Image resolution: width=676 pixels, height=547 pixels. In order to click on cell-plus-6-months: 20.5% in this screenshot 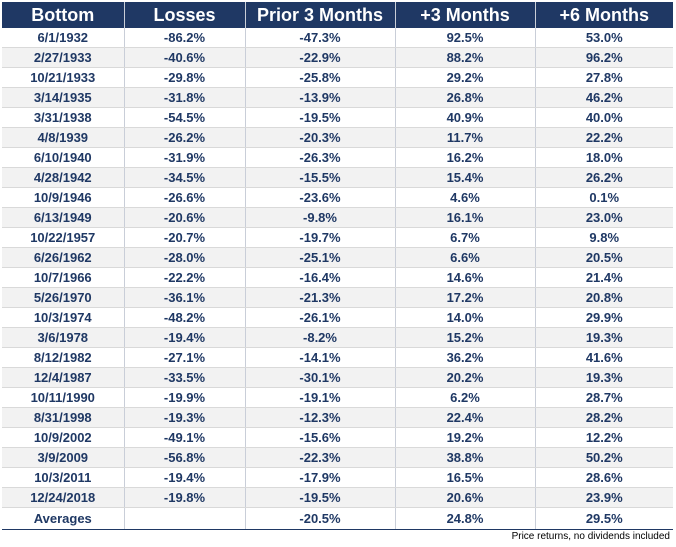, I will do `click(604, 257)`.